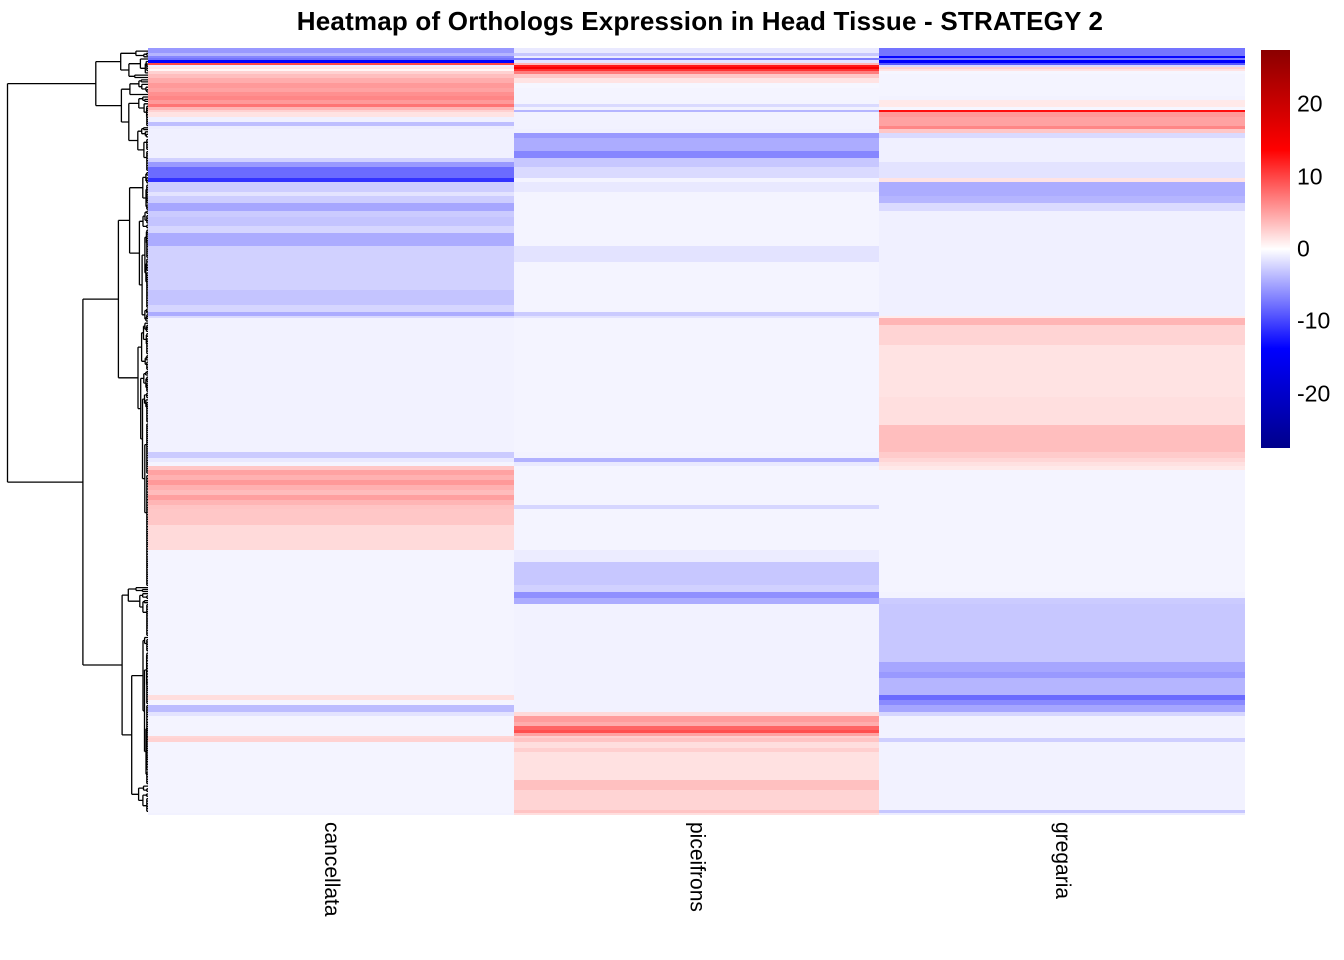 The image size is (1344, 960). What do you see at coordinates (1310, 103) in the screenshot?
I see `colorbar-tick-label: 20` at bounding box center [1310, 103].